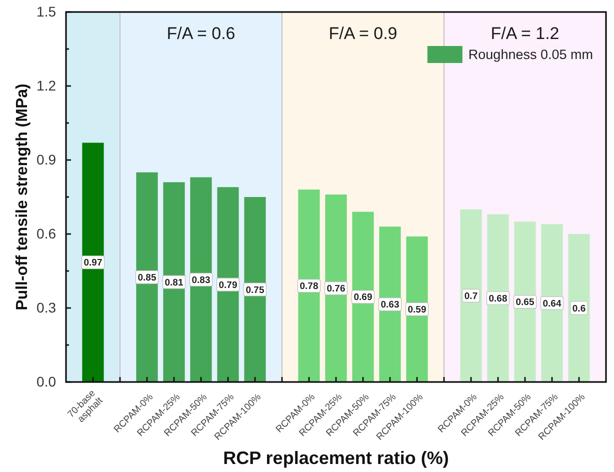  I want to click on data-label: 0.7, so click(471, 296).